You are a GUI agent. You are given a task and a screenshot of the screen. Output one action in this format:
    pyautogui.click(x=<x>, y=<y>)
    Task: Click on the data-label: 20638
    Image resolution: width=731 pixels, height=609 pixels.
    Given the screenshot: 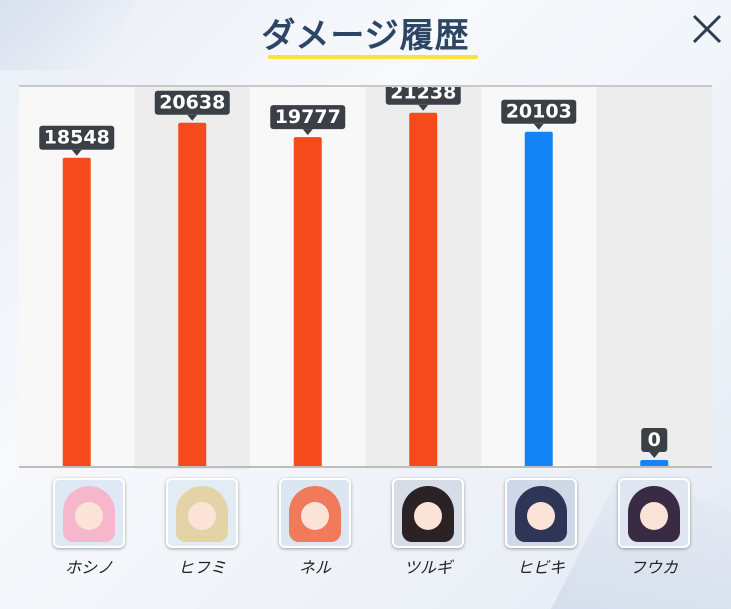 What is the action you would take?
    pyautogui.click(x=192, y=105)
    